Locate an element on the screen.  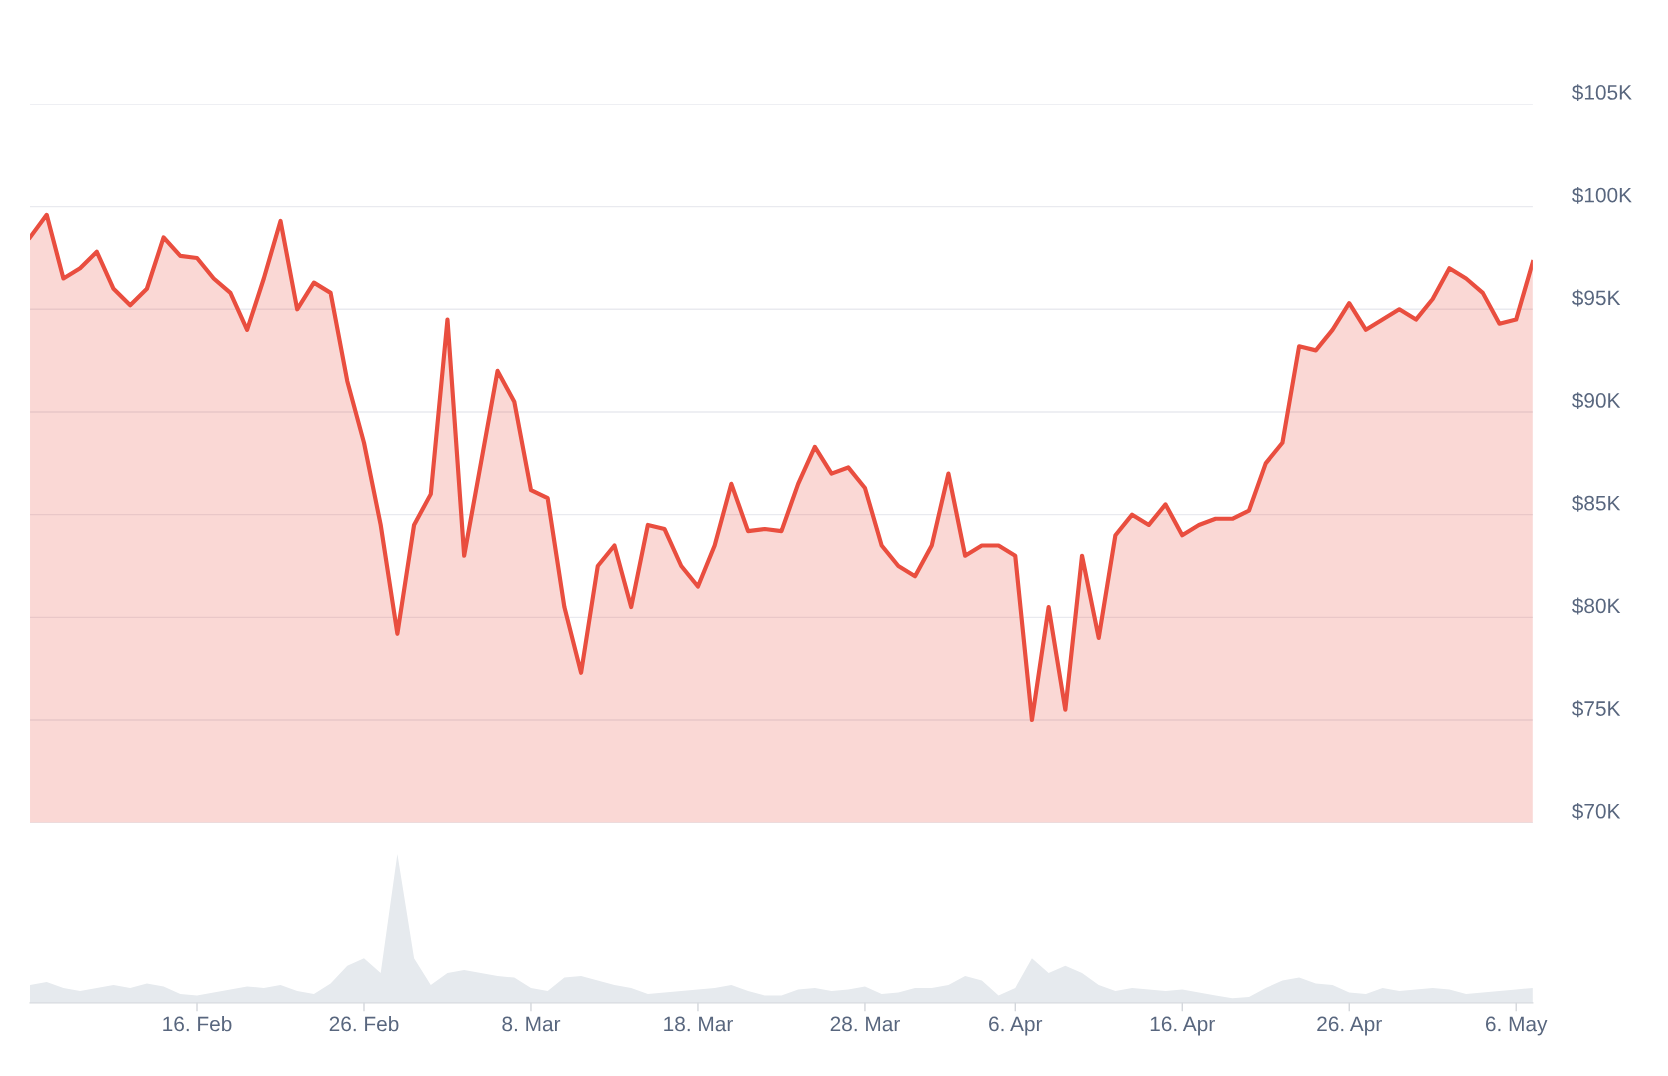
y-tick-label: $100K is located at coordinates (1602, 195).